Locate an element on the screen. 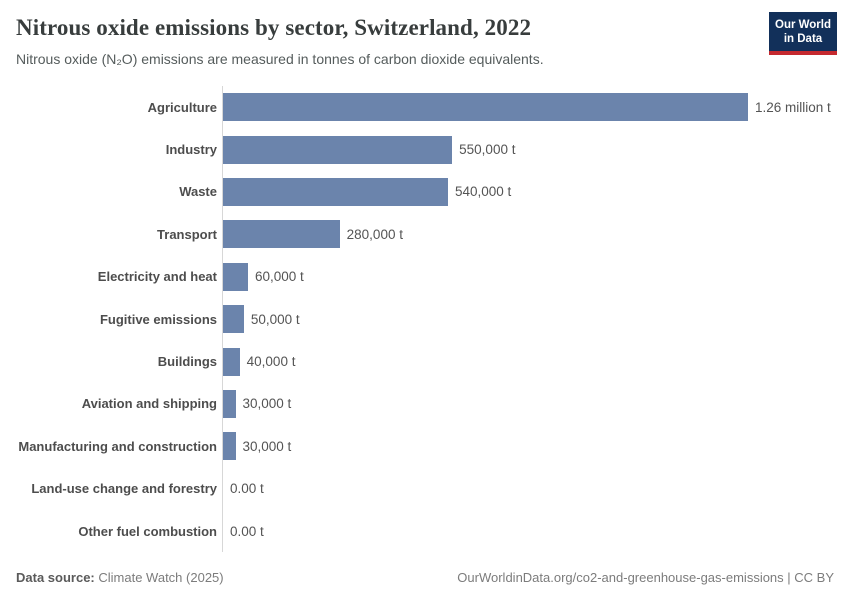  chart-row: Land-use change and forestry 0.00 t is located at coordinates (425, 488).